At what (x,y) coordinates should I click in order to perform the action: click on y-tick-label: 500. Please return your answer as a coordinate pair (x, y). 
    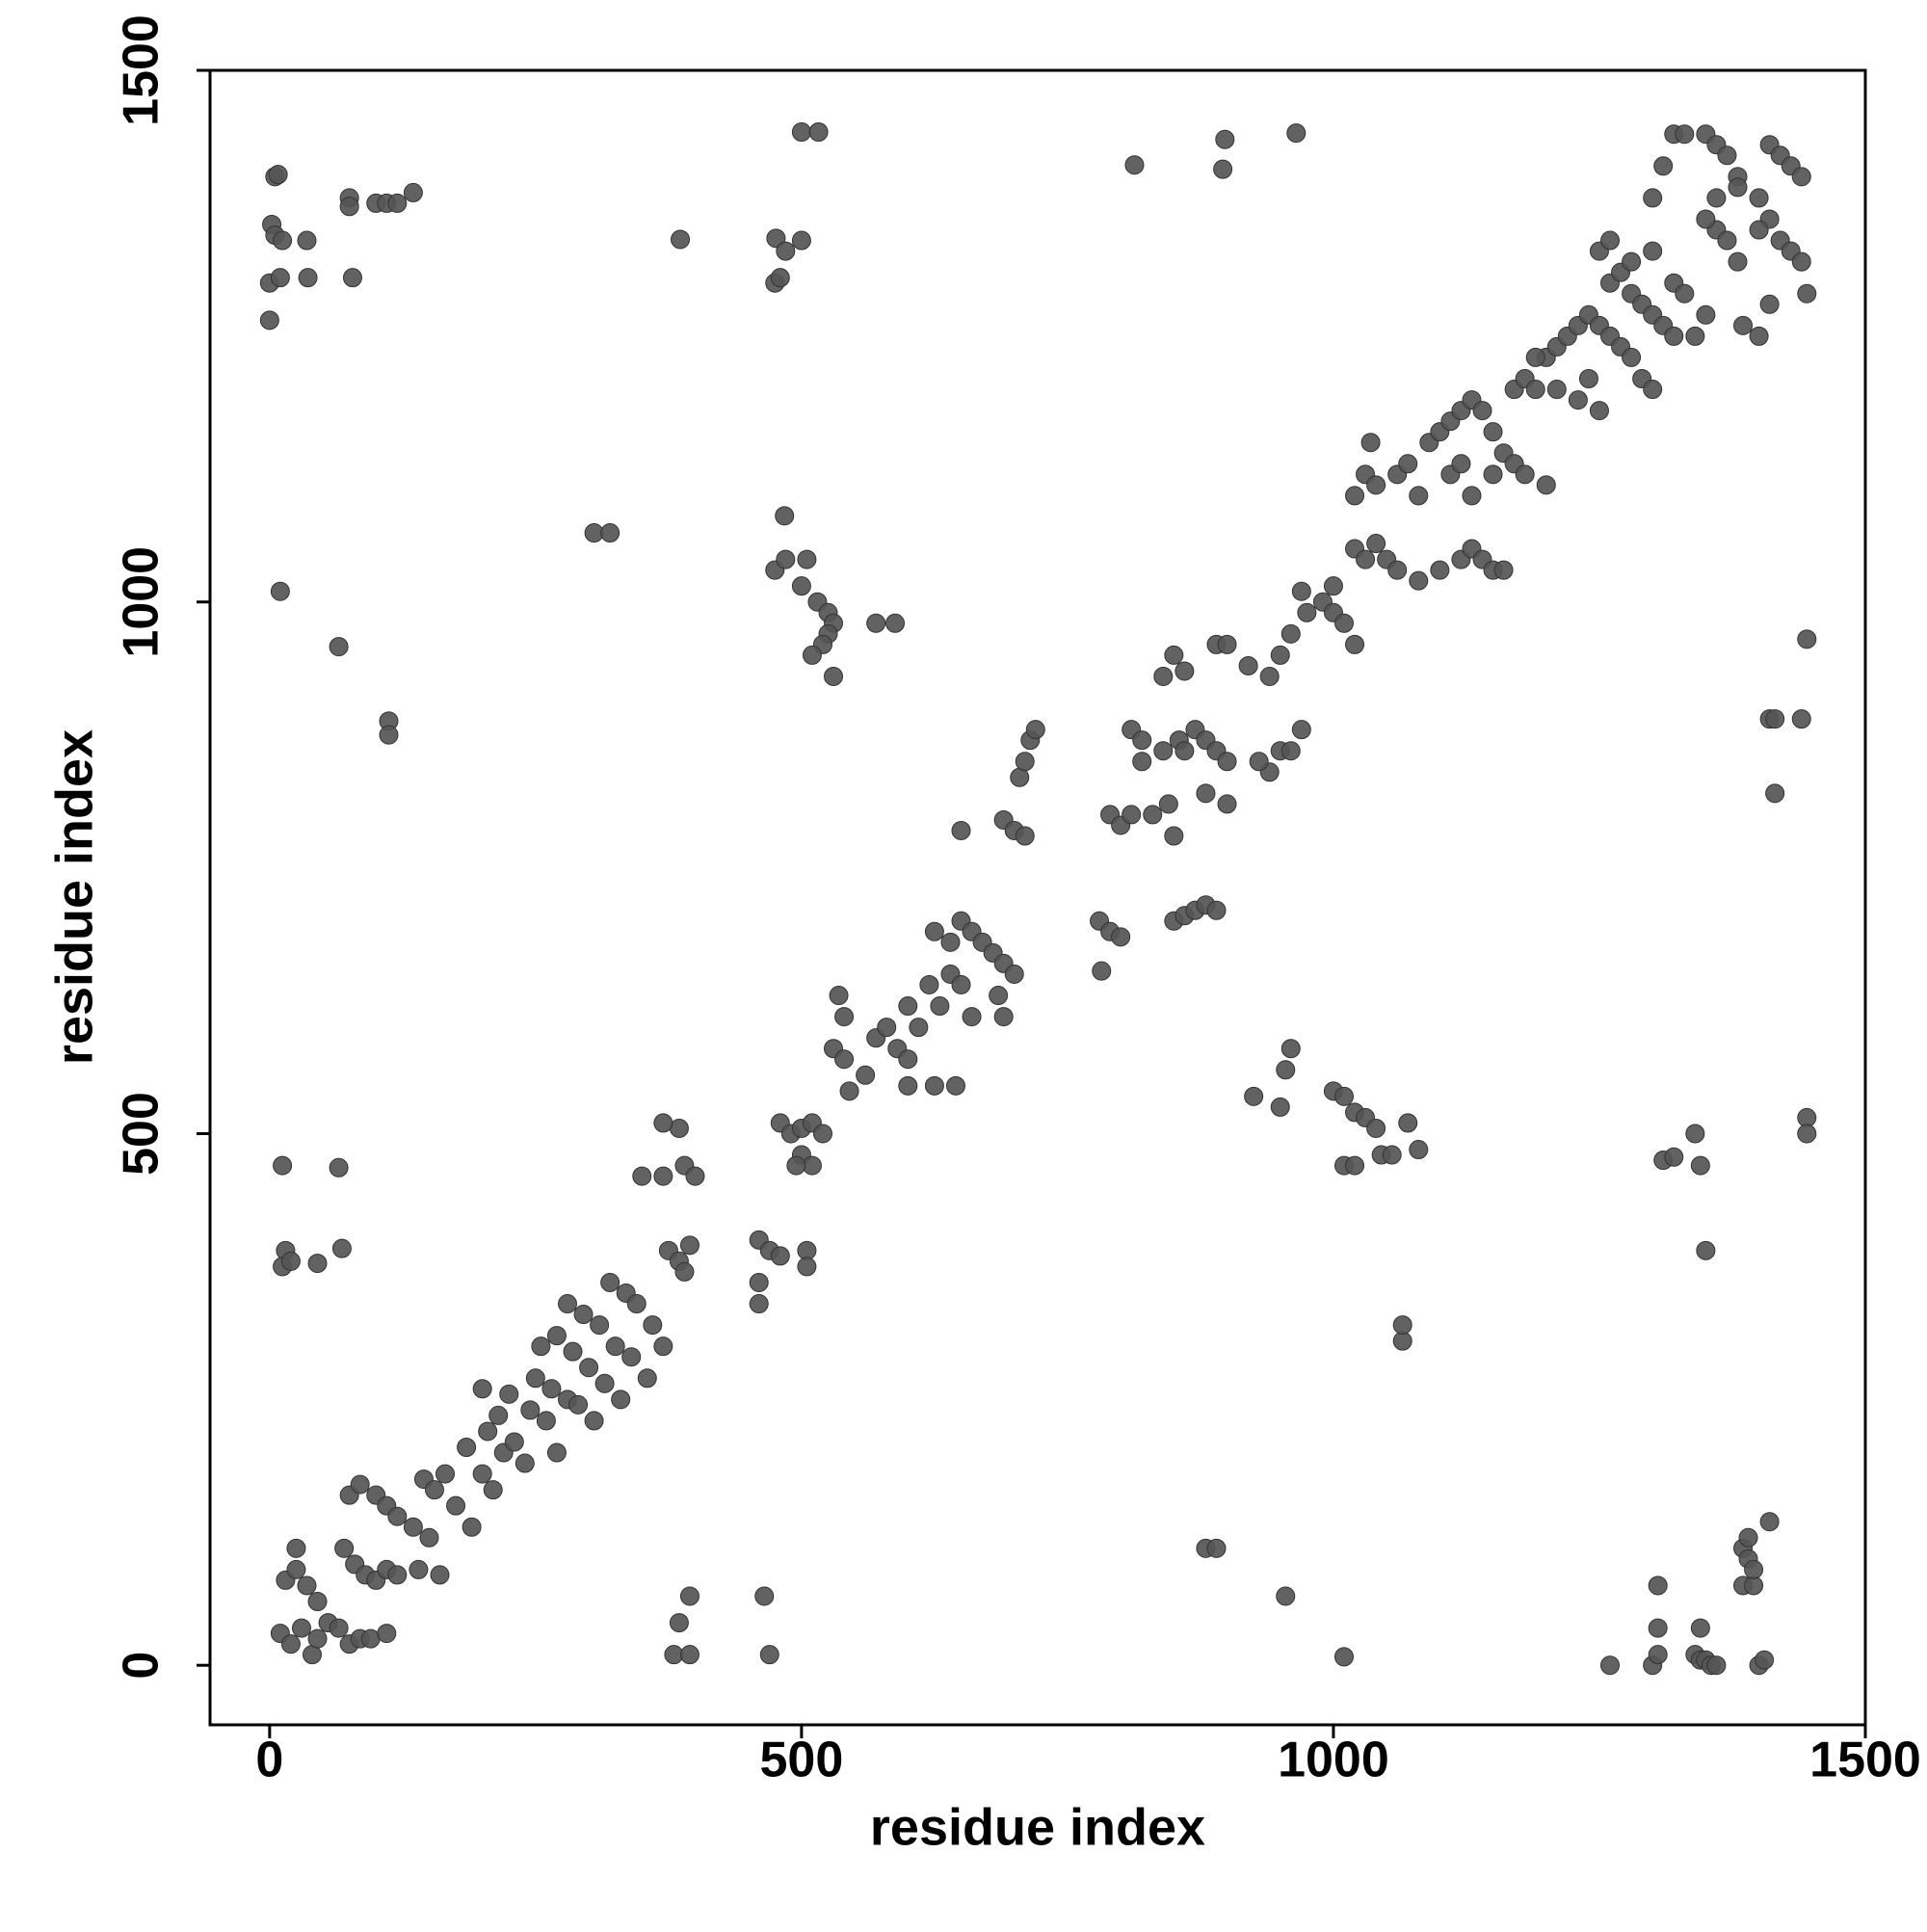
    Looking at the image, I should click on (142, 1134).